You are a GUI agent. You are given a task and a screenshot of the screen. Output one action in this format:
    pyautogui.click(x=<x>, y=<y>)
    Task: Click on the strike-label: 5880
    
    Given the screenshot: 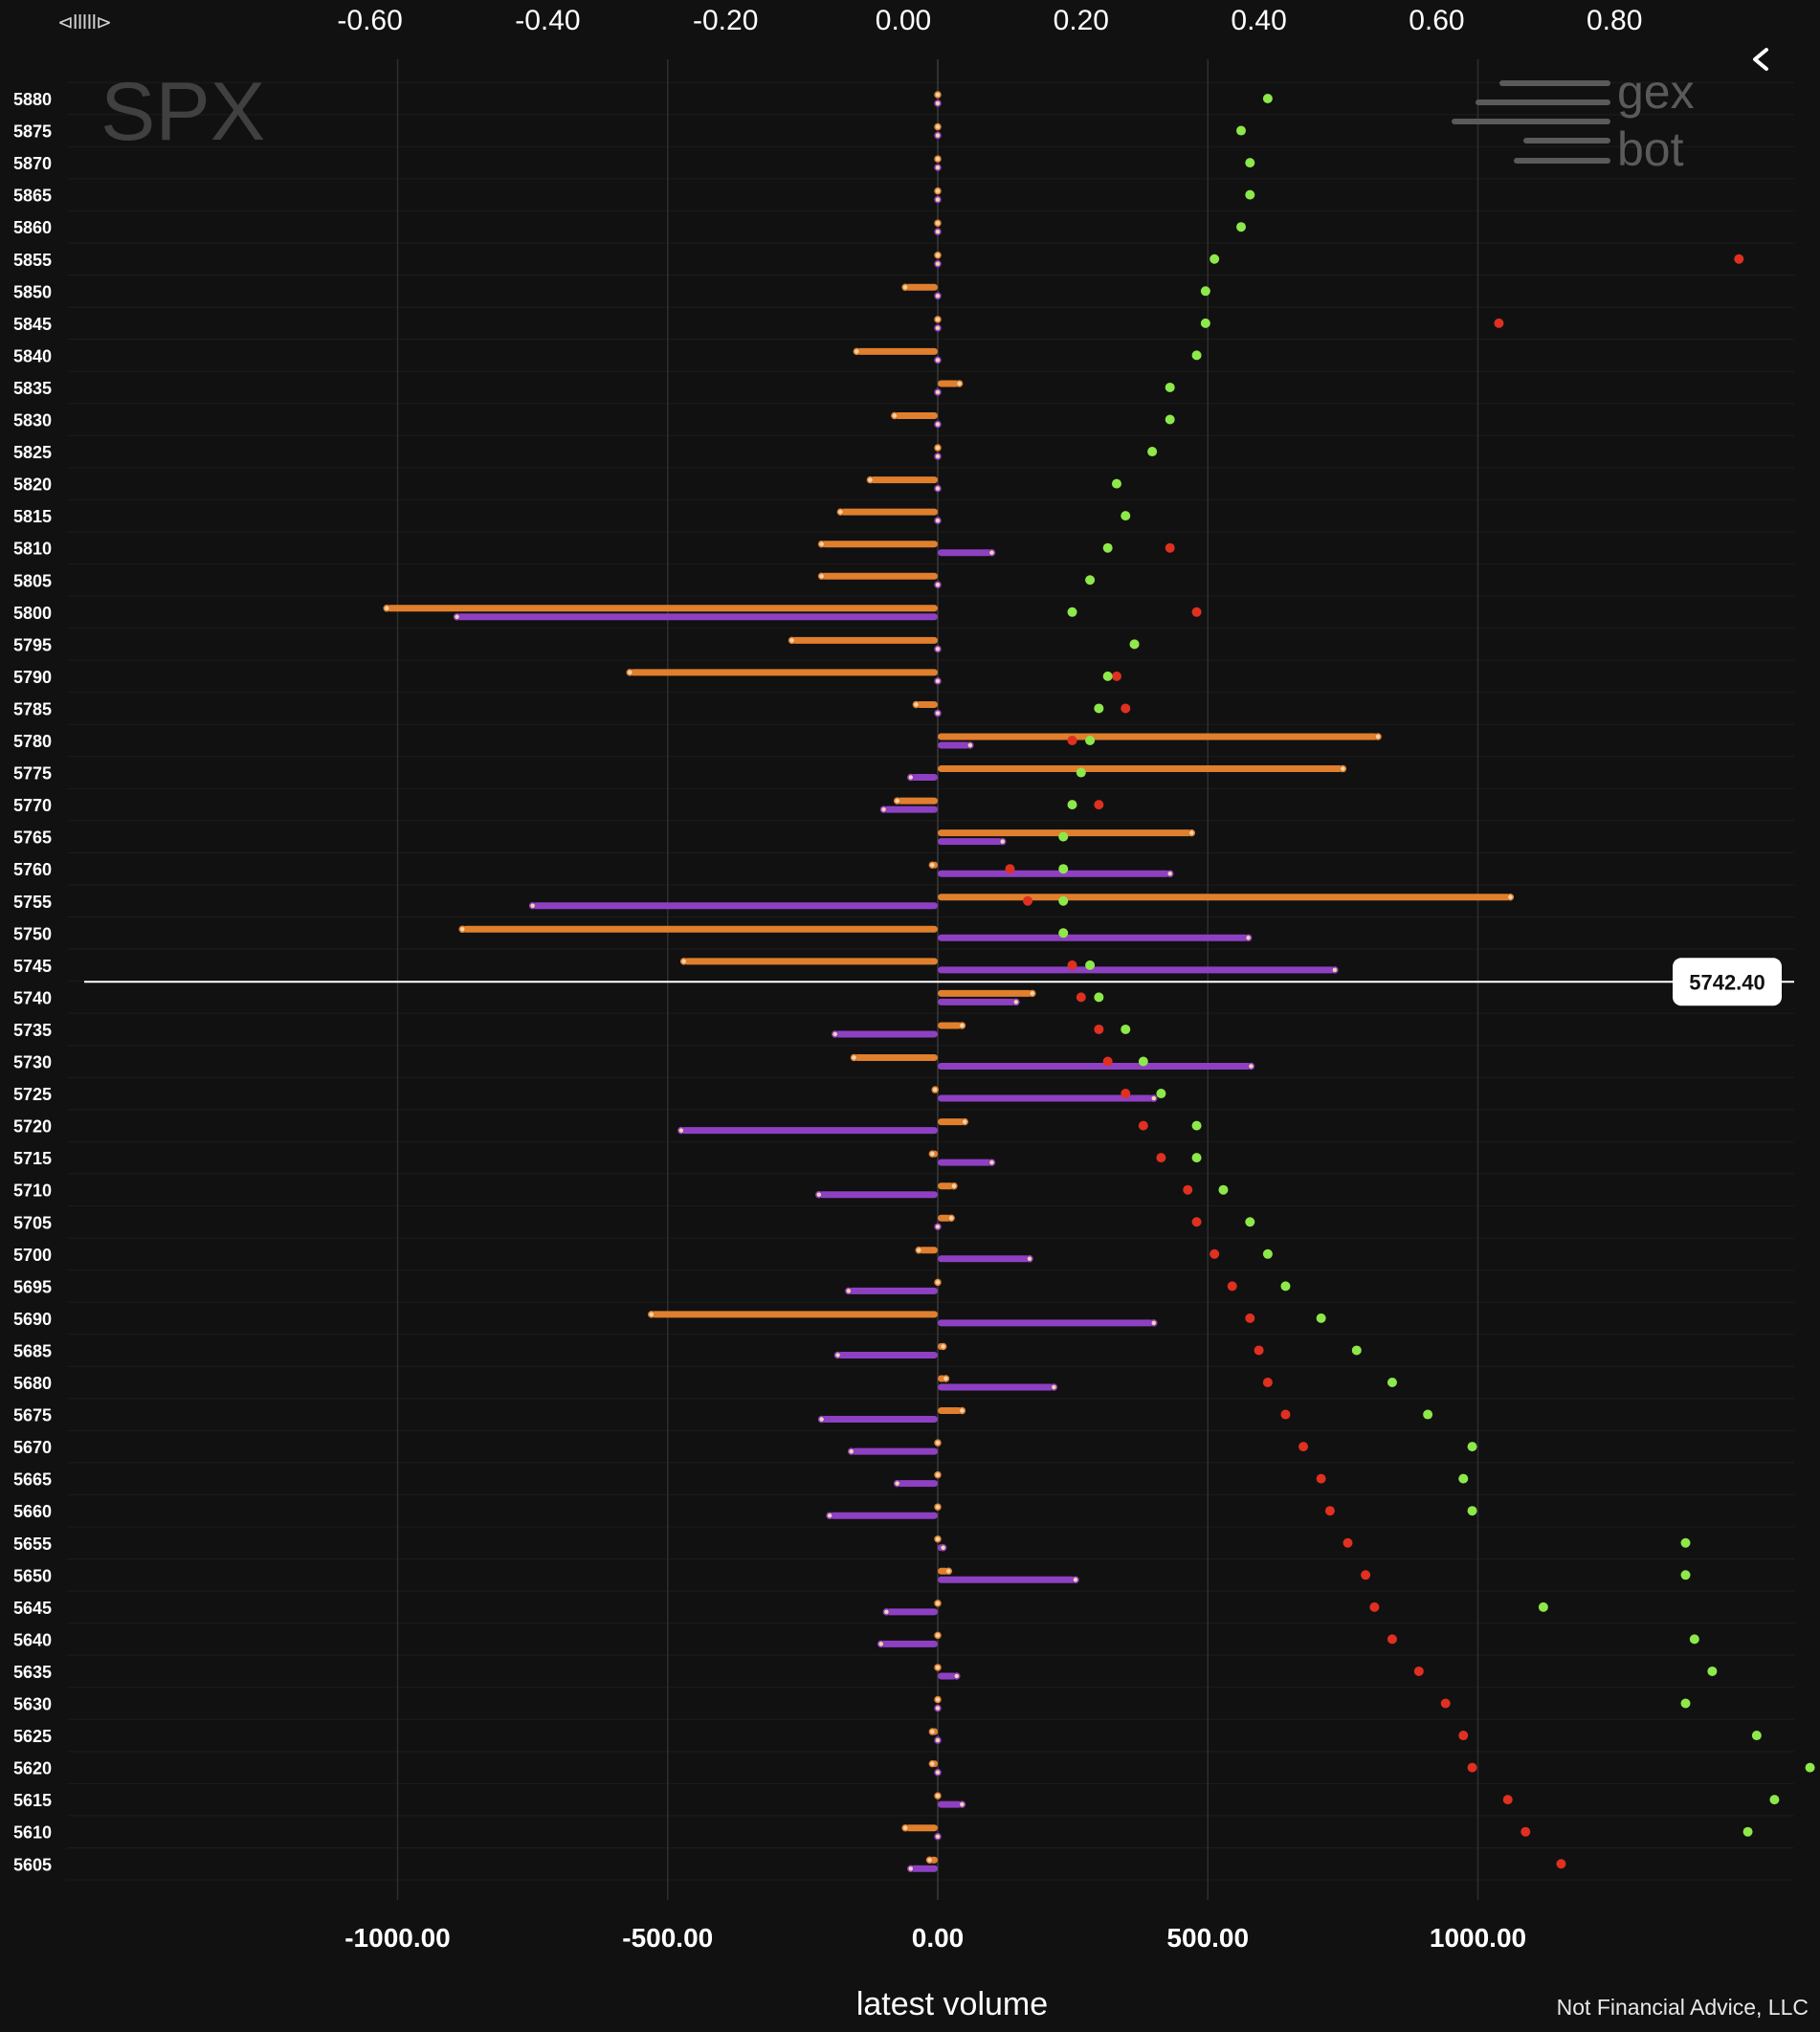 What is the action you would take?
    pyautogui.click(x=32, y=99)
    